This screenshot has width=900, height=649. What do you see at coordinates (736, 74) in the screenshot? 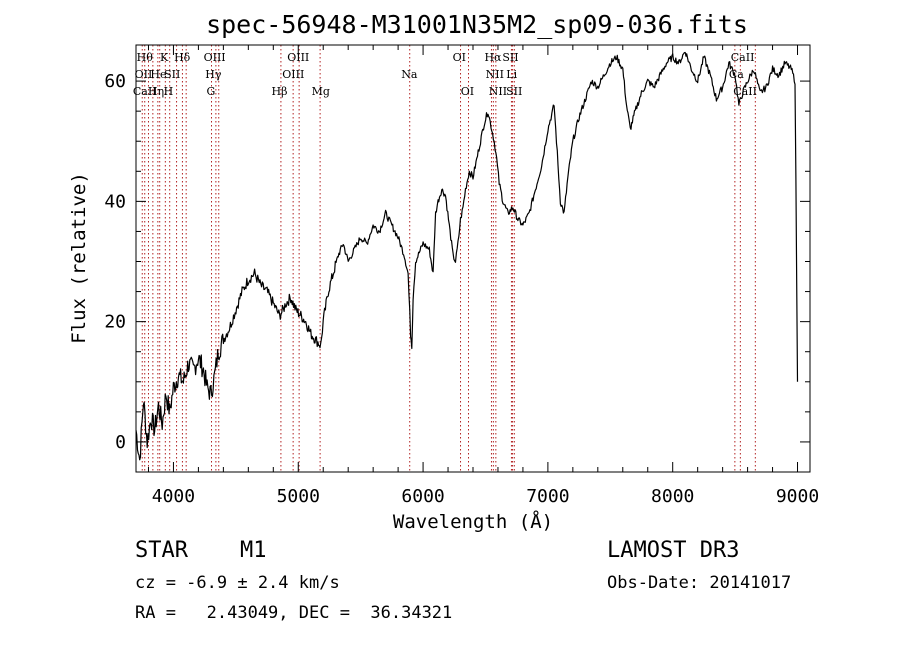
I see `line-label: Ca` at bounding box center [736, 74].